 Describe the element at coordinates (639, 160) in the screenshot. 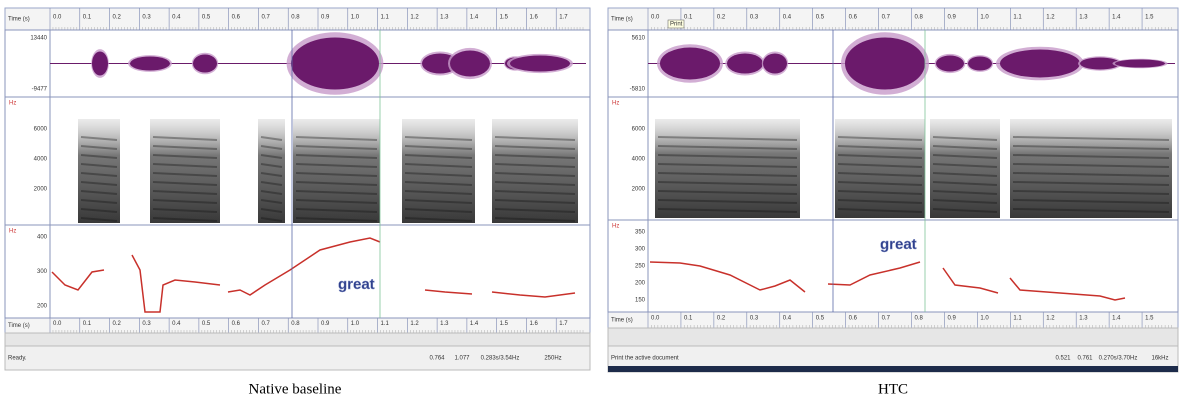

I see `spec-tick: 4000` at that location.